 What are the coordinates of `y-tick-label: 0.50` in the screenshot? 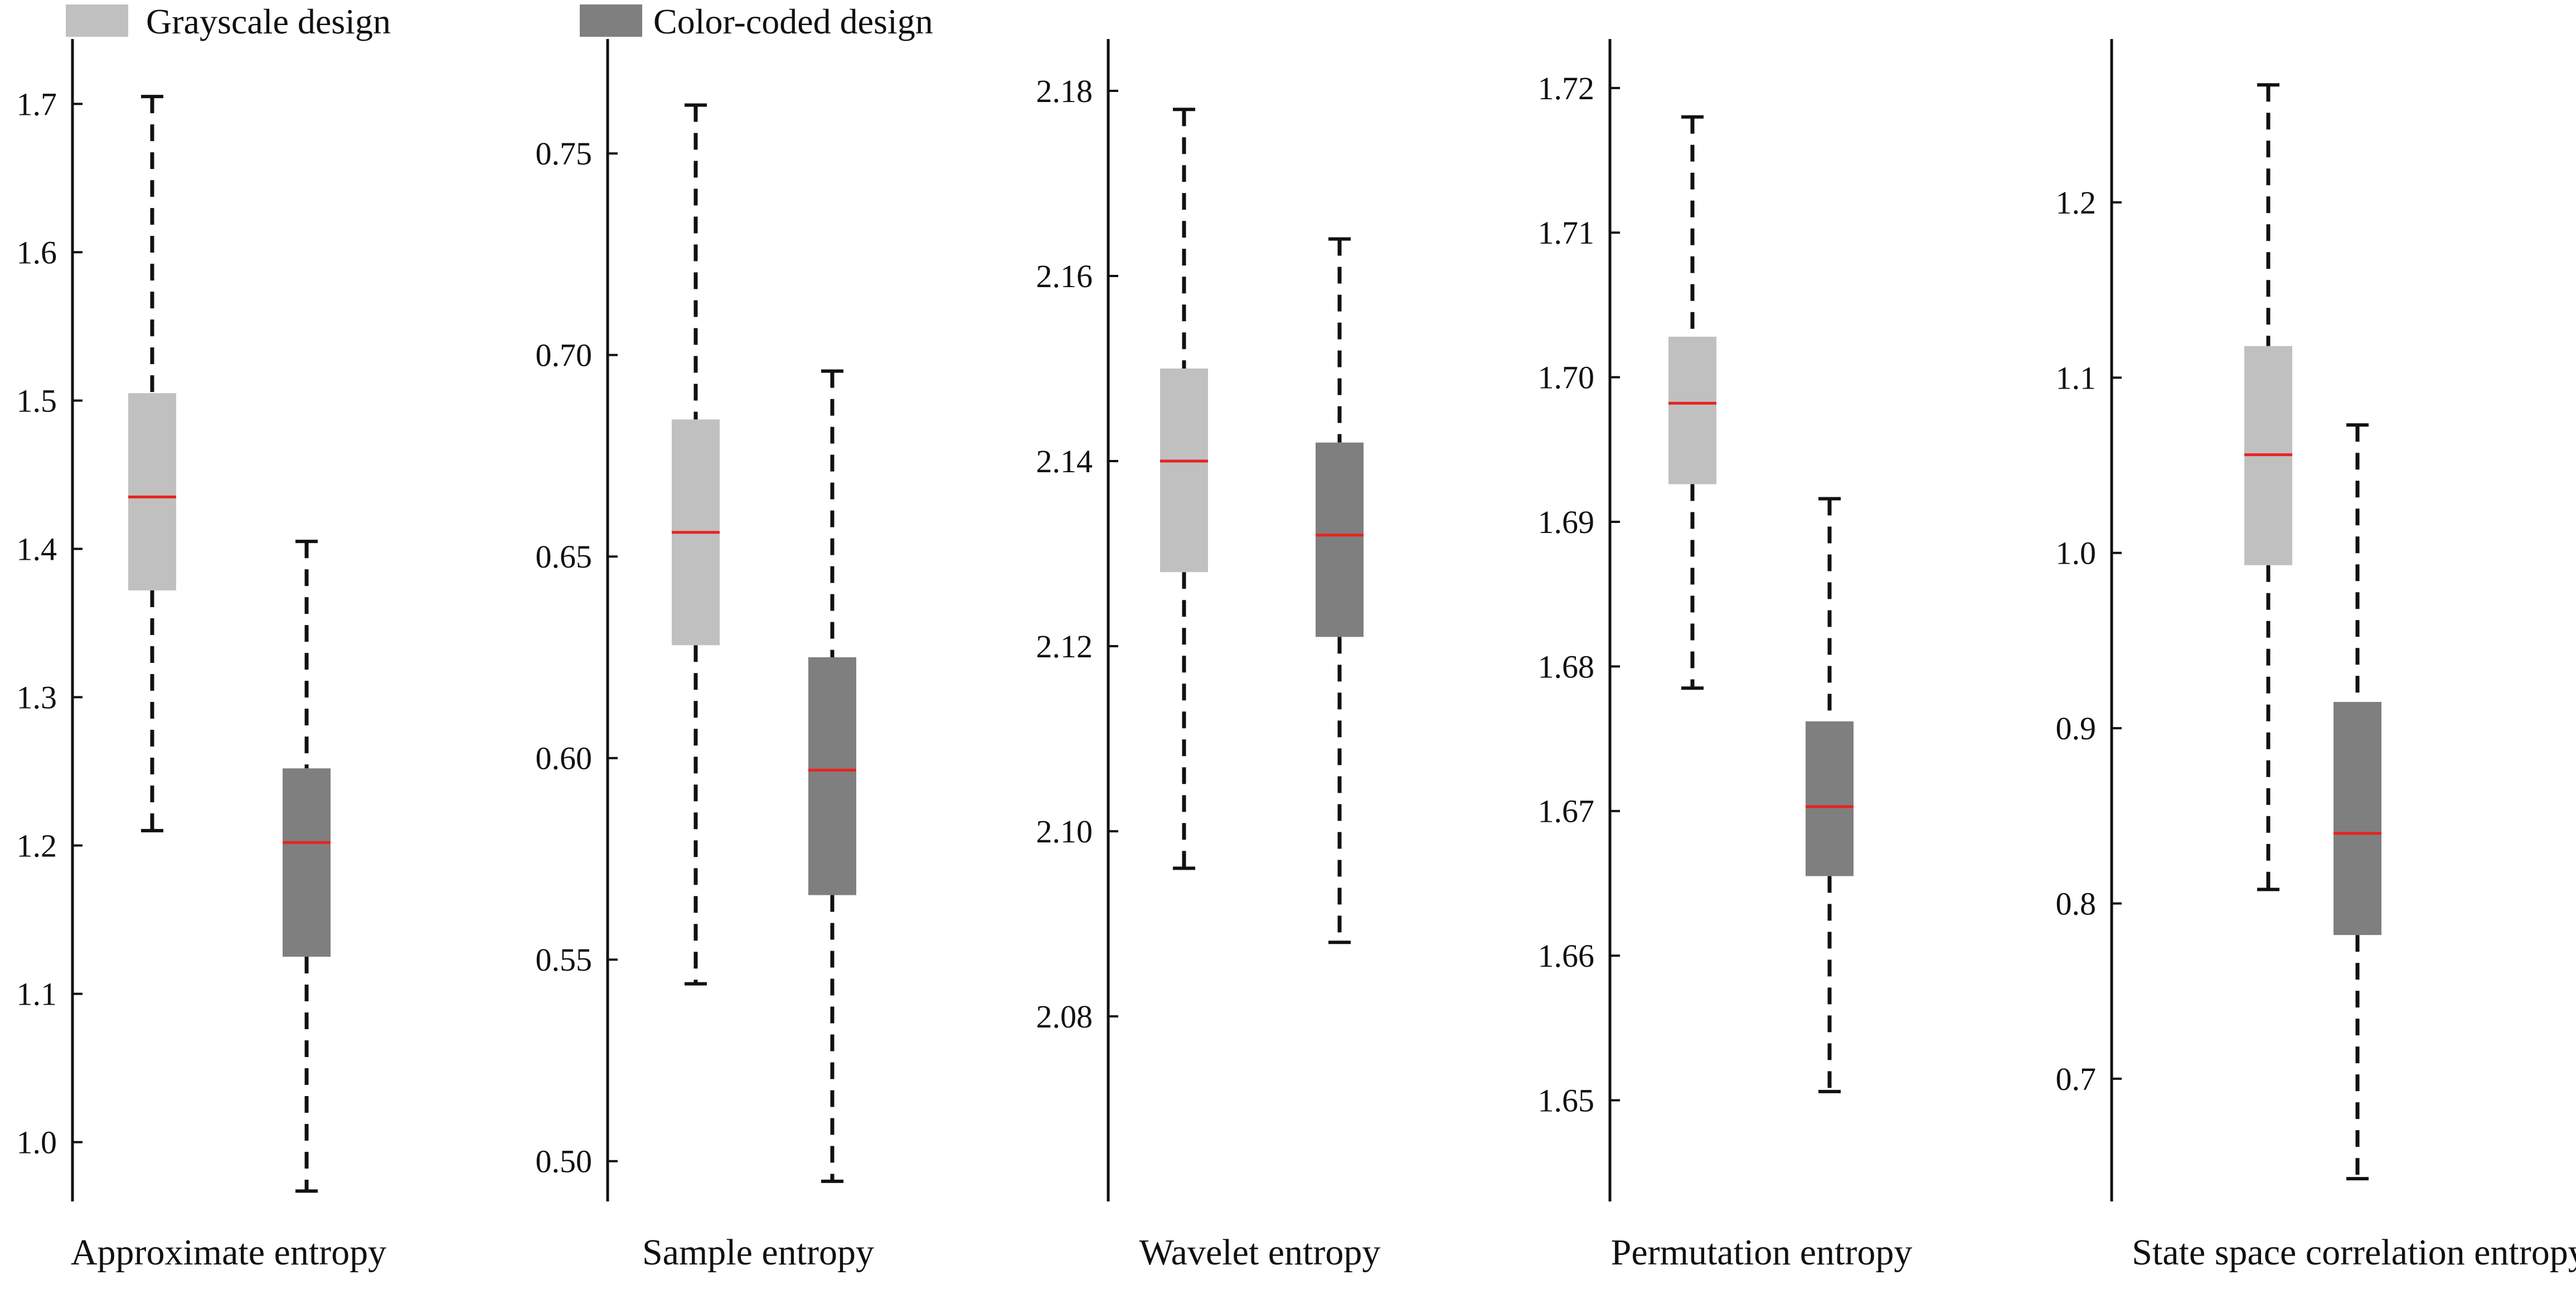 It's located at (564, 1161).